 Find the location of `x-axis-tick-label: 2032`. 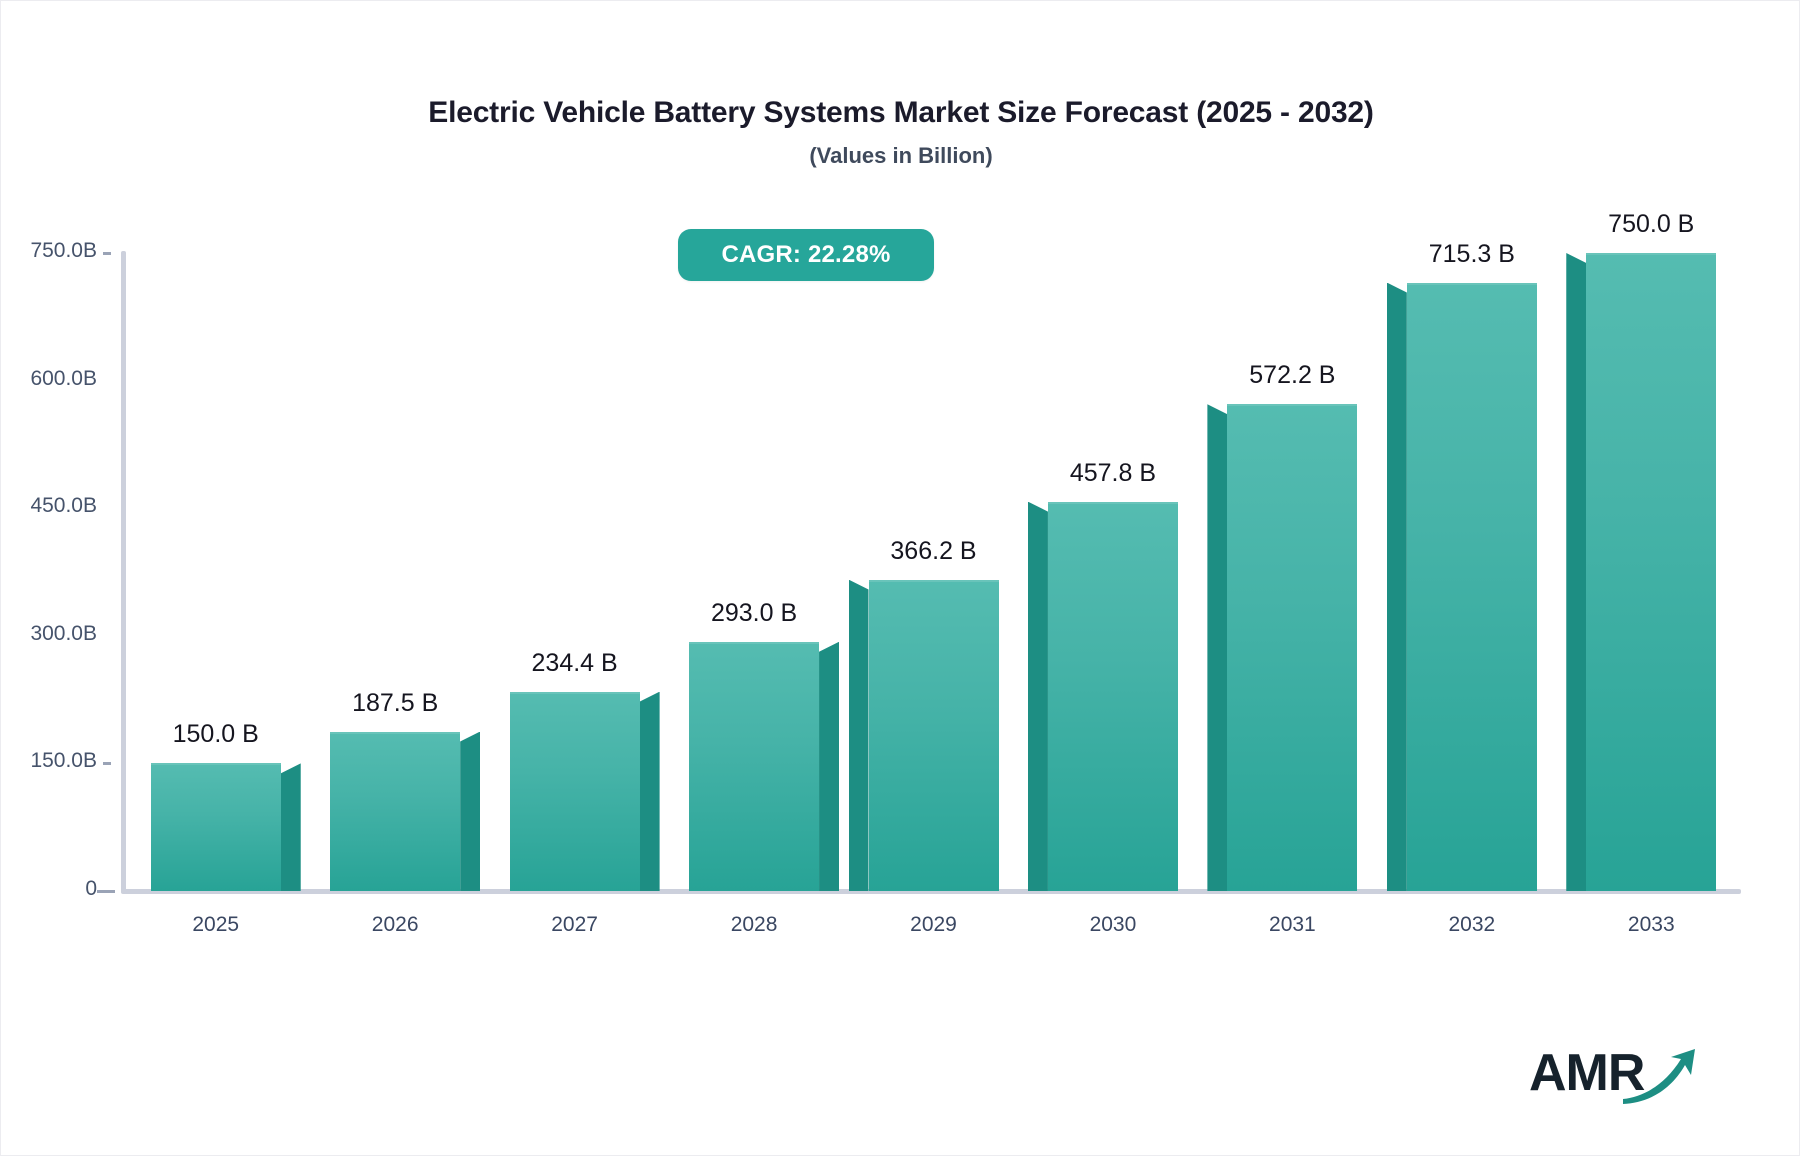

x-axis-tick-label: 2032 is located at coordinates (1472, 924).